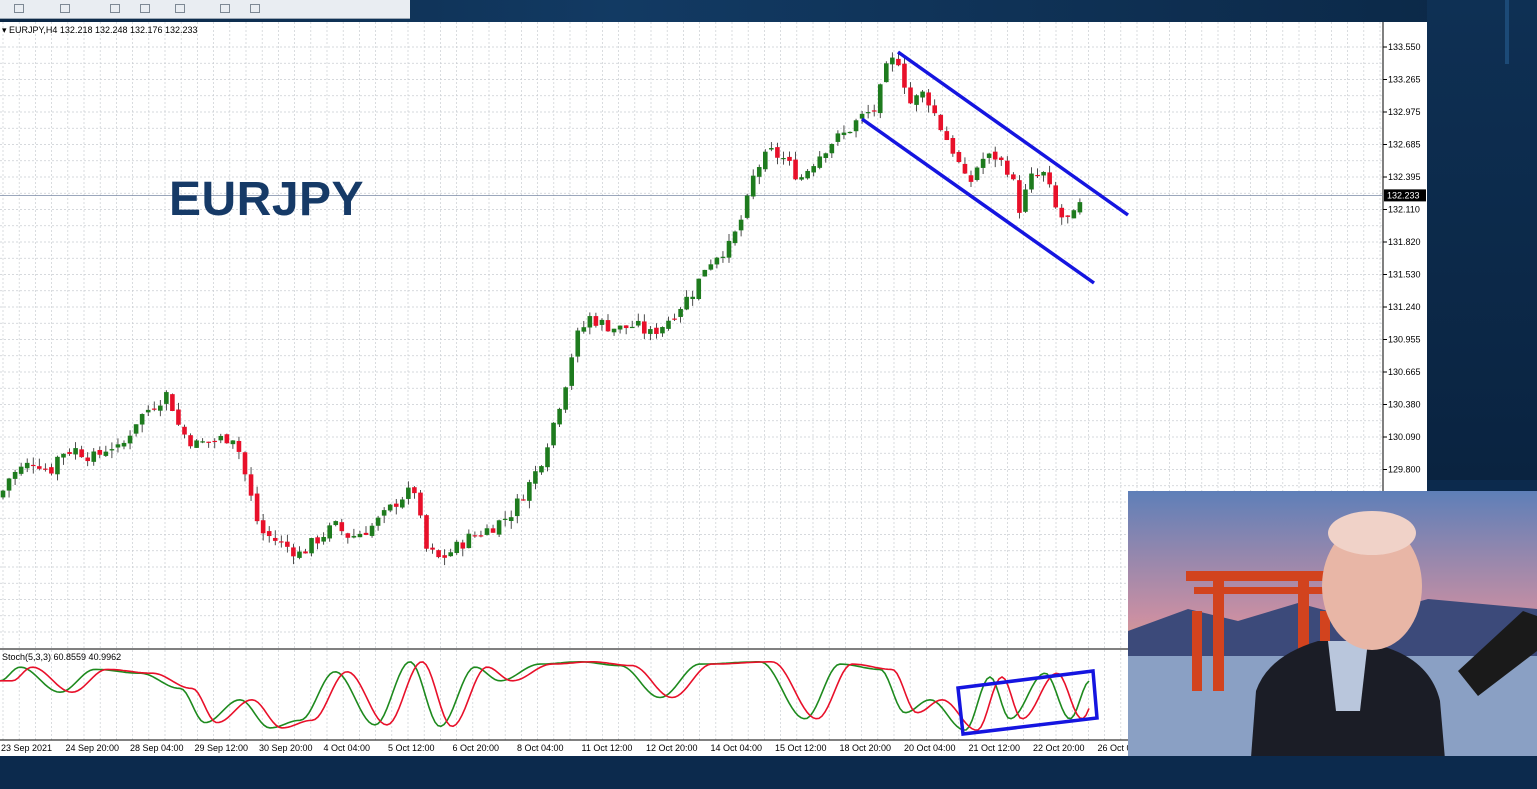 This screenshot has width=1537, height=789. I want to click on current-price-label: 132.233, so click(1403, 195).